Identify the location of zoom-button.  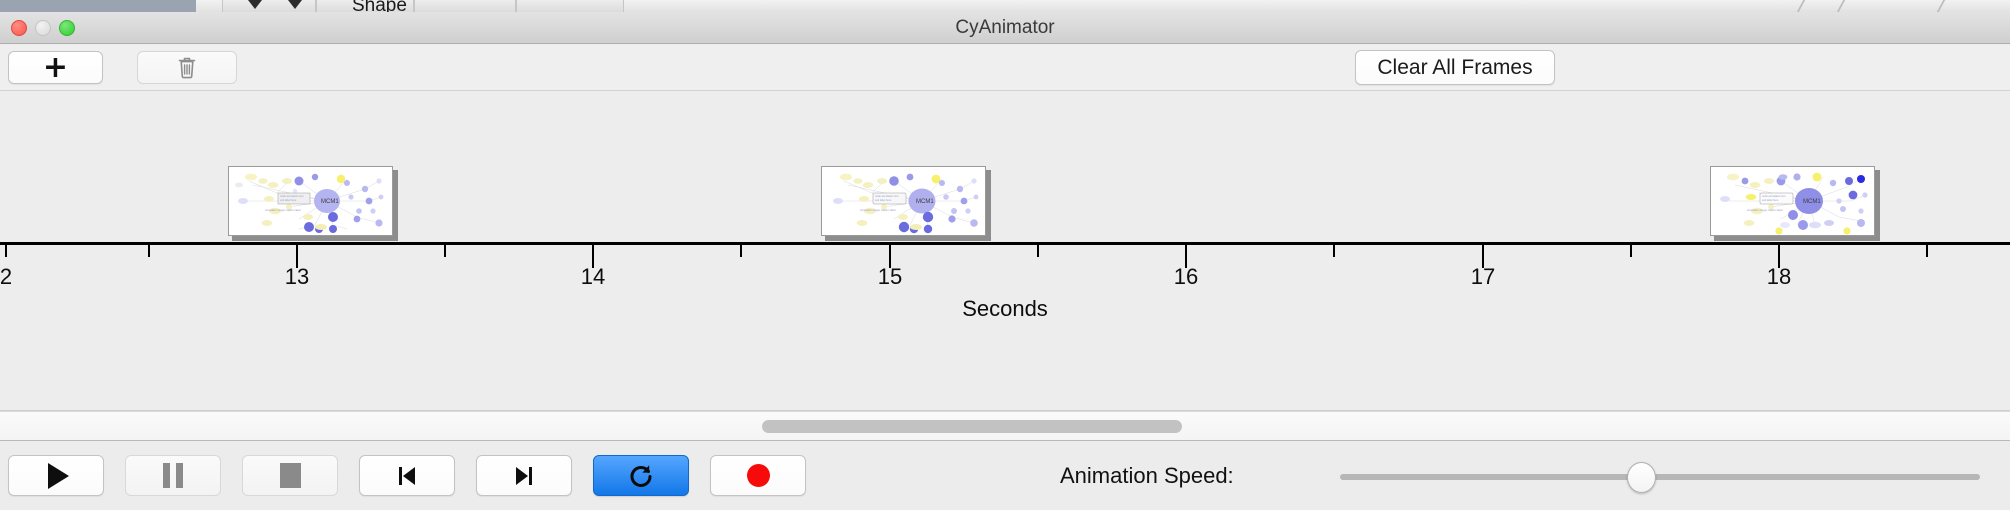
(67, 28).